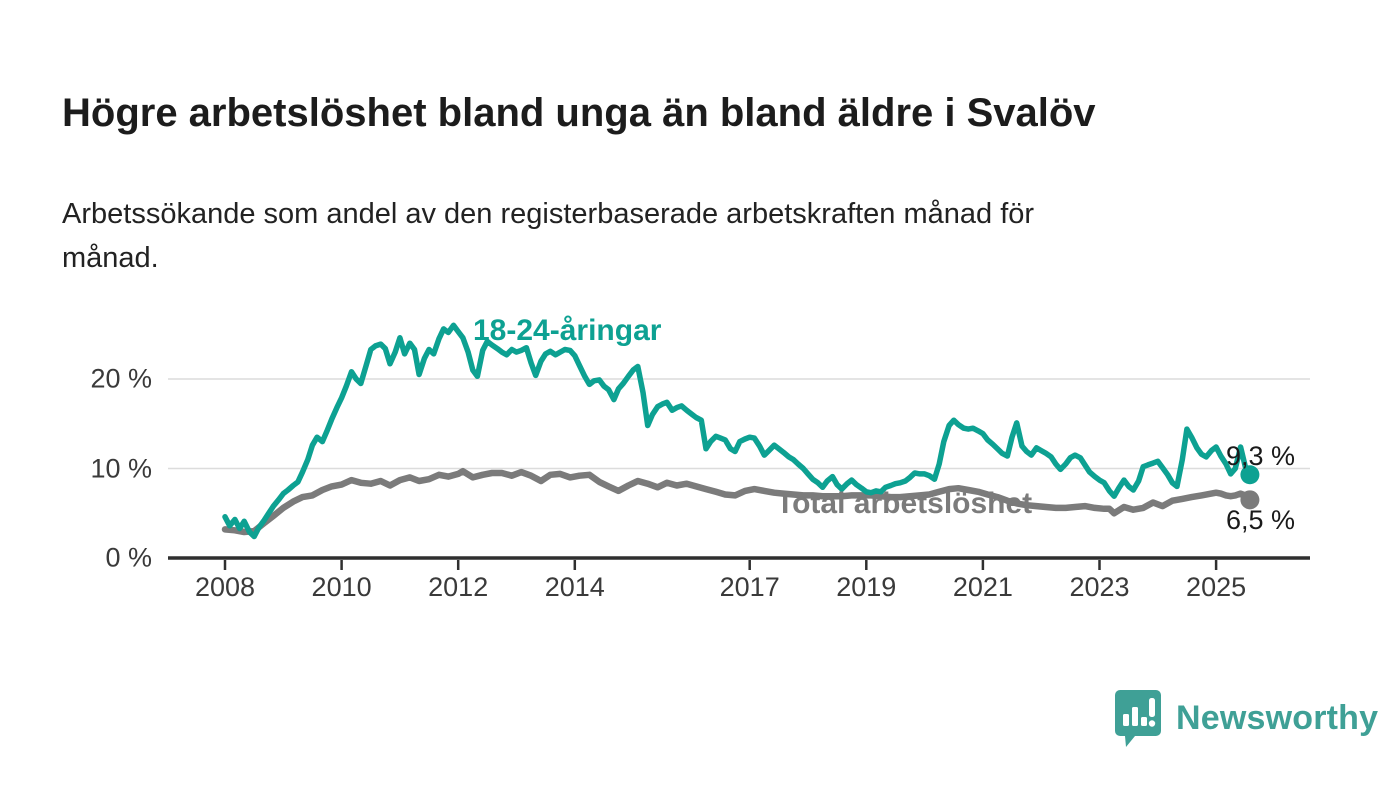 This screenshot has height=794, width=1400. I want to click on newsworthy-logo-icon, so click(1138, 718).